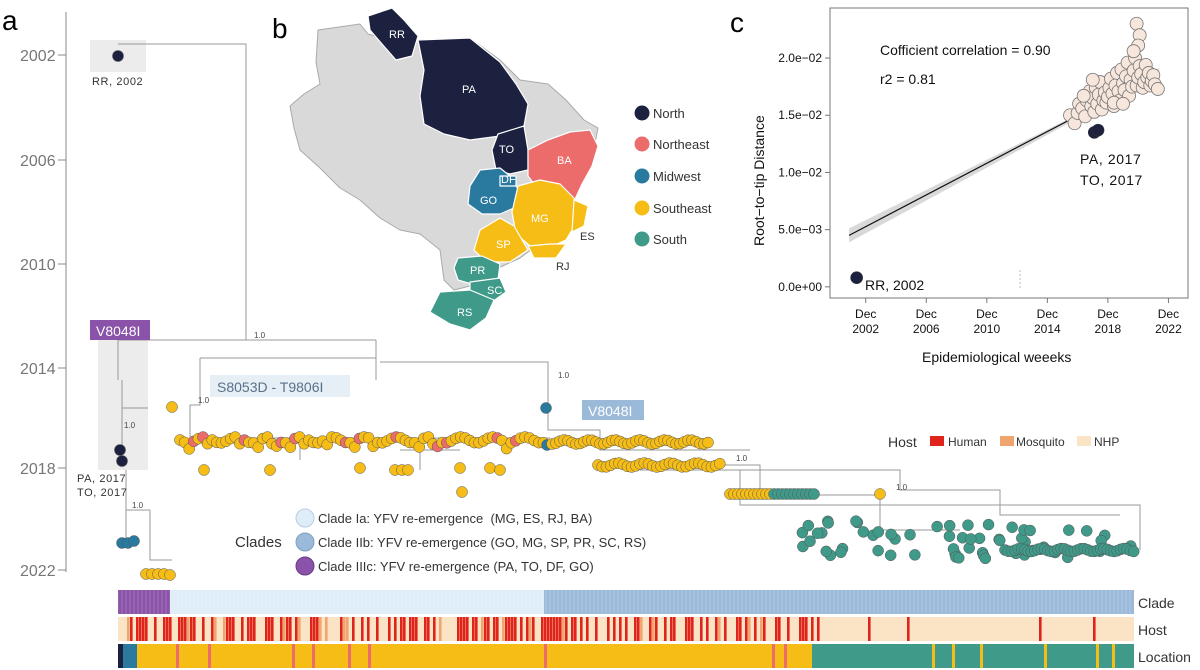  What do you see at coordinates (800, 58) in the screenshot?
I see `y-tick-label: 2.0e−02` at bounding box center [800, 58].